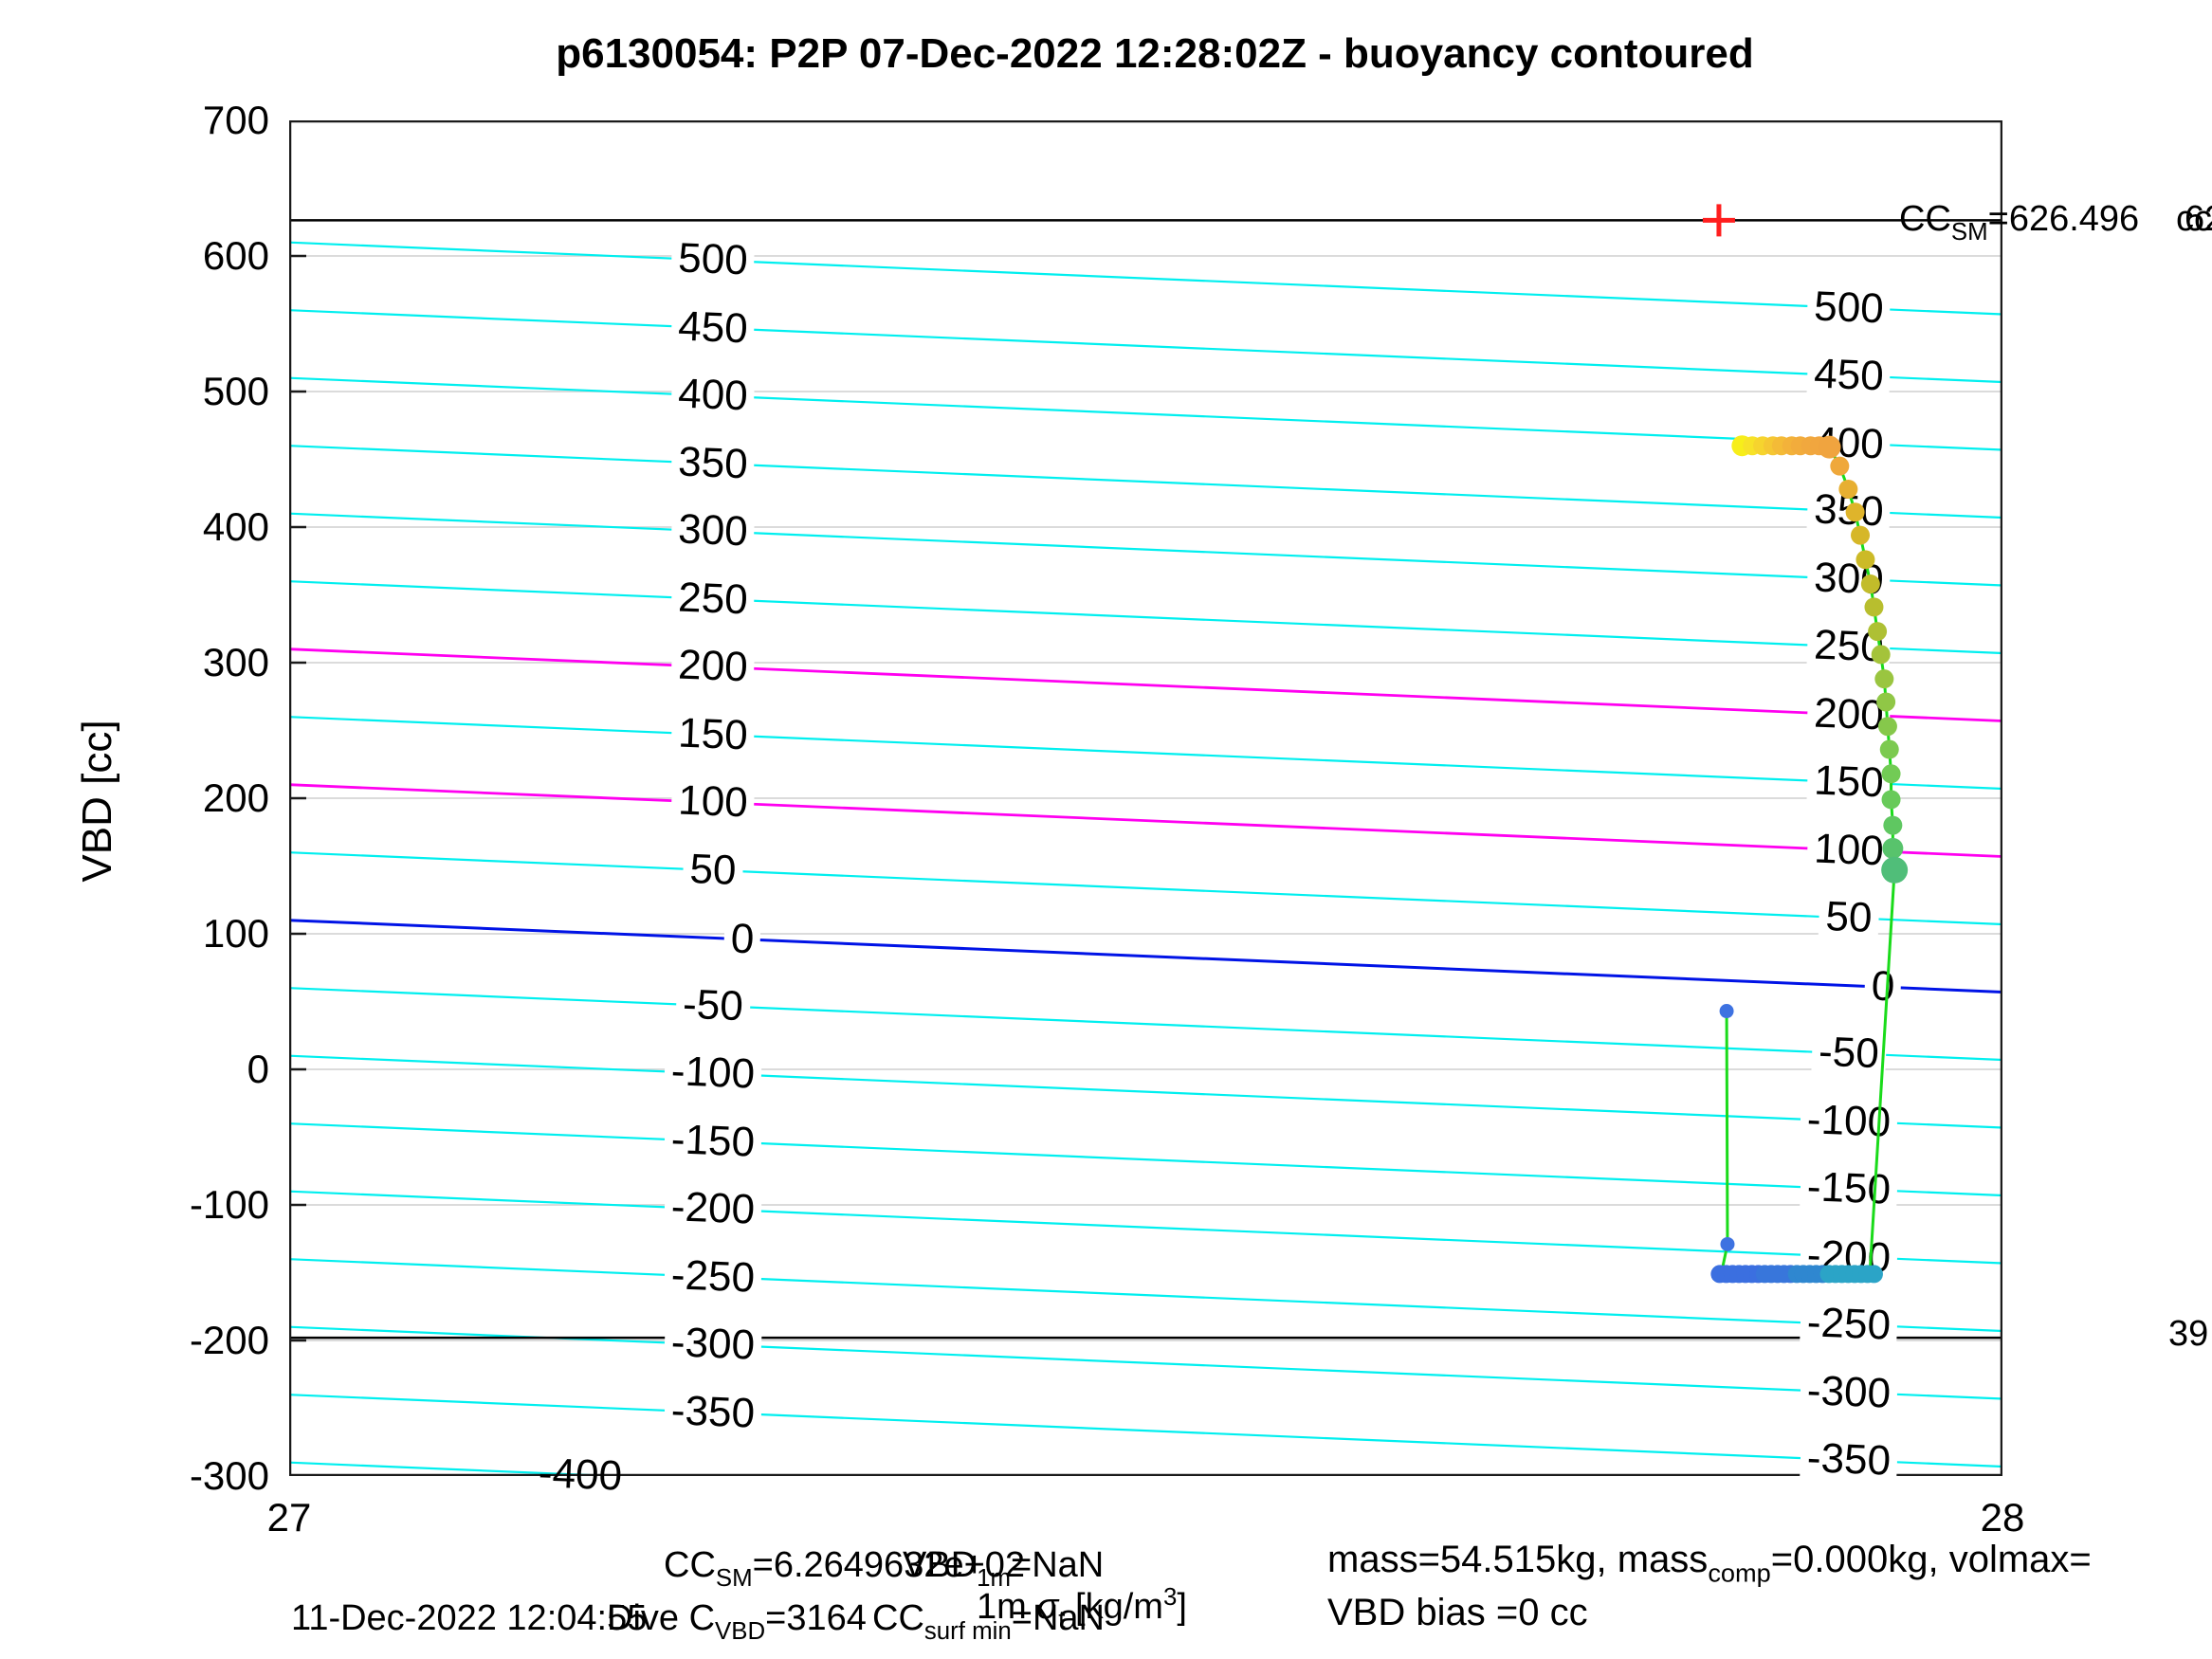 The image size is (2212, 1659). I want to click on annotation-vbd-bias-part: VBD bias =0 cc, so click(1457, 1612).